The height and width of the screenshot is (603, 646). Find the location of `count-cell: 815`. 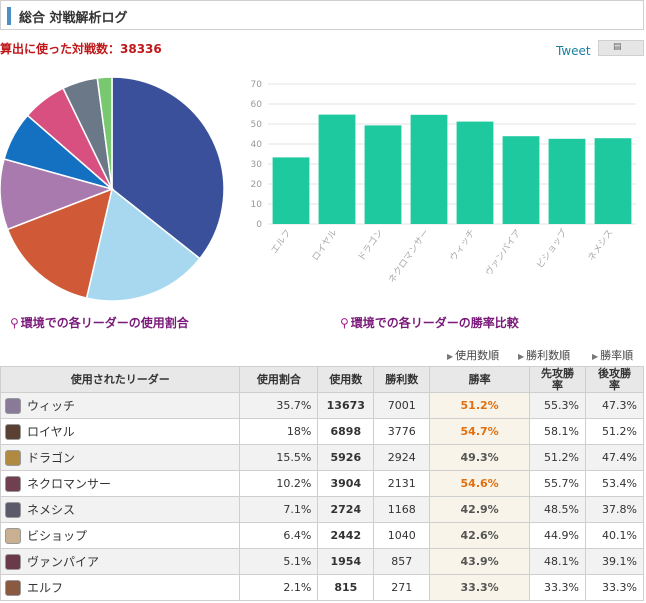

count-cell: 815 is located at coordinates (346, 587).